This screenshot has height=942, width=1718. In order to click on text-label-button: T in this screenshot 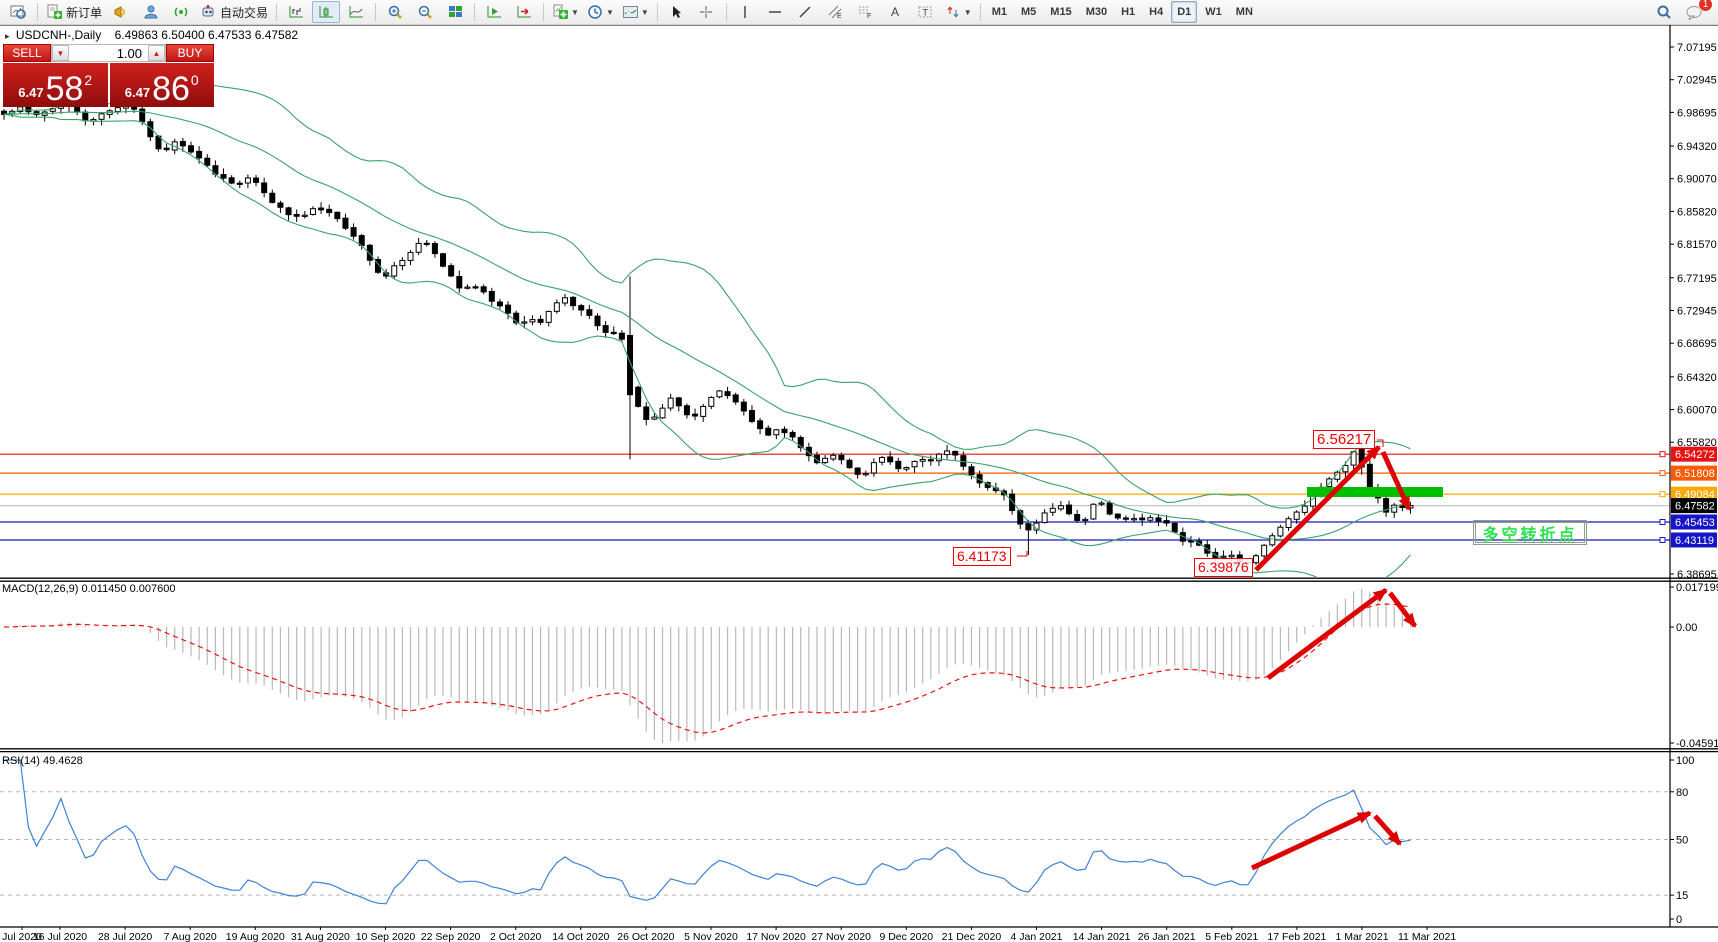, I will do `click(926, 12)`.